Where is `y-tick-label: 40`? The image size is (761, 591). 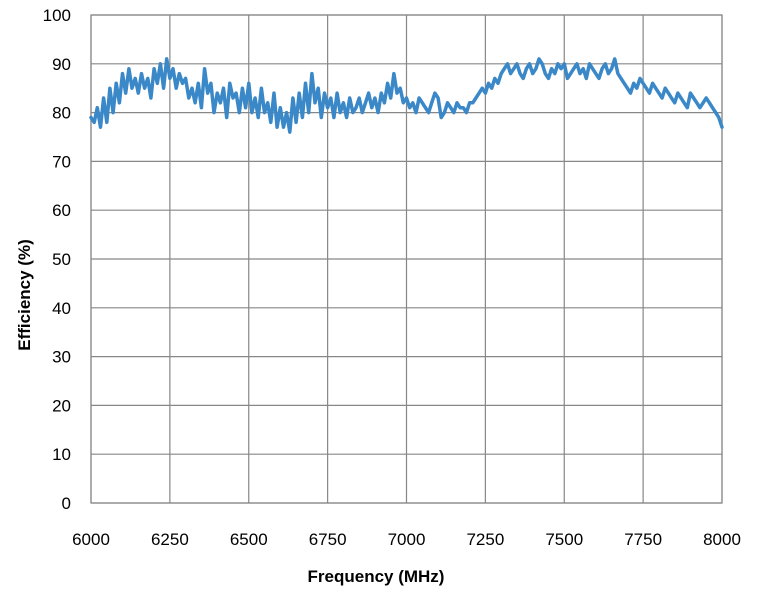 y-tick-label: 40 is located at coordinates (61, 308).